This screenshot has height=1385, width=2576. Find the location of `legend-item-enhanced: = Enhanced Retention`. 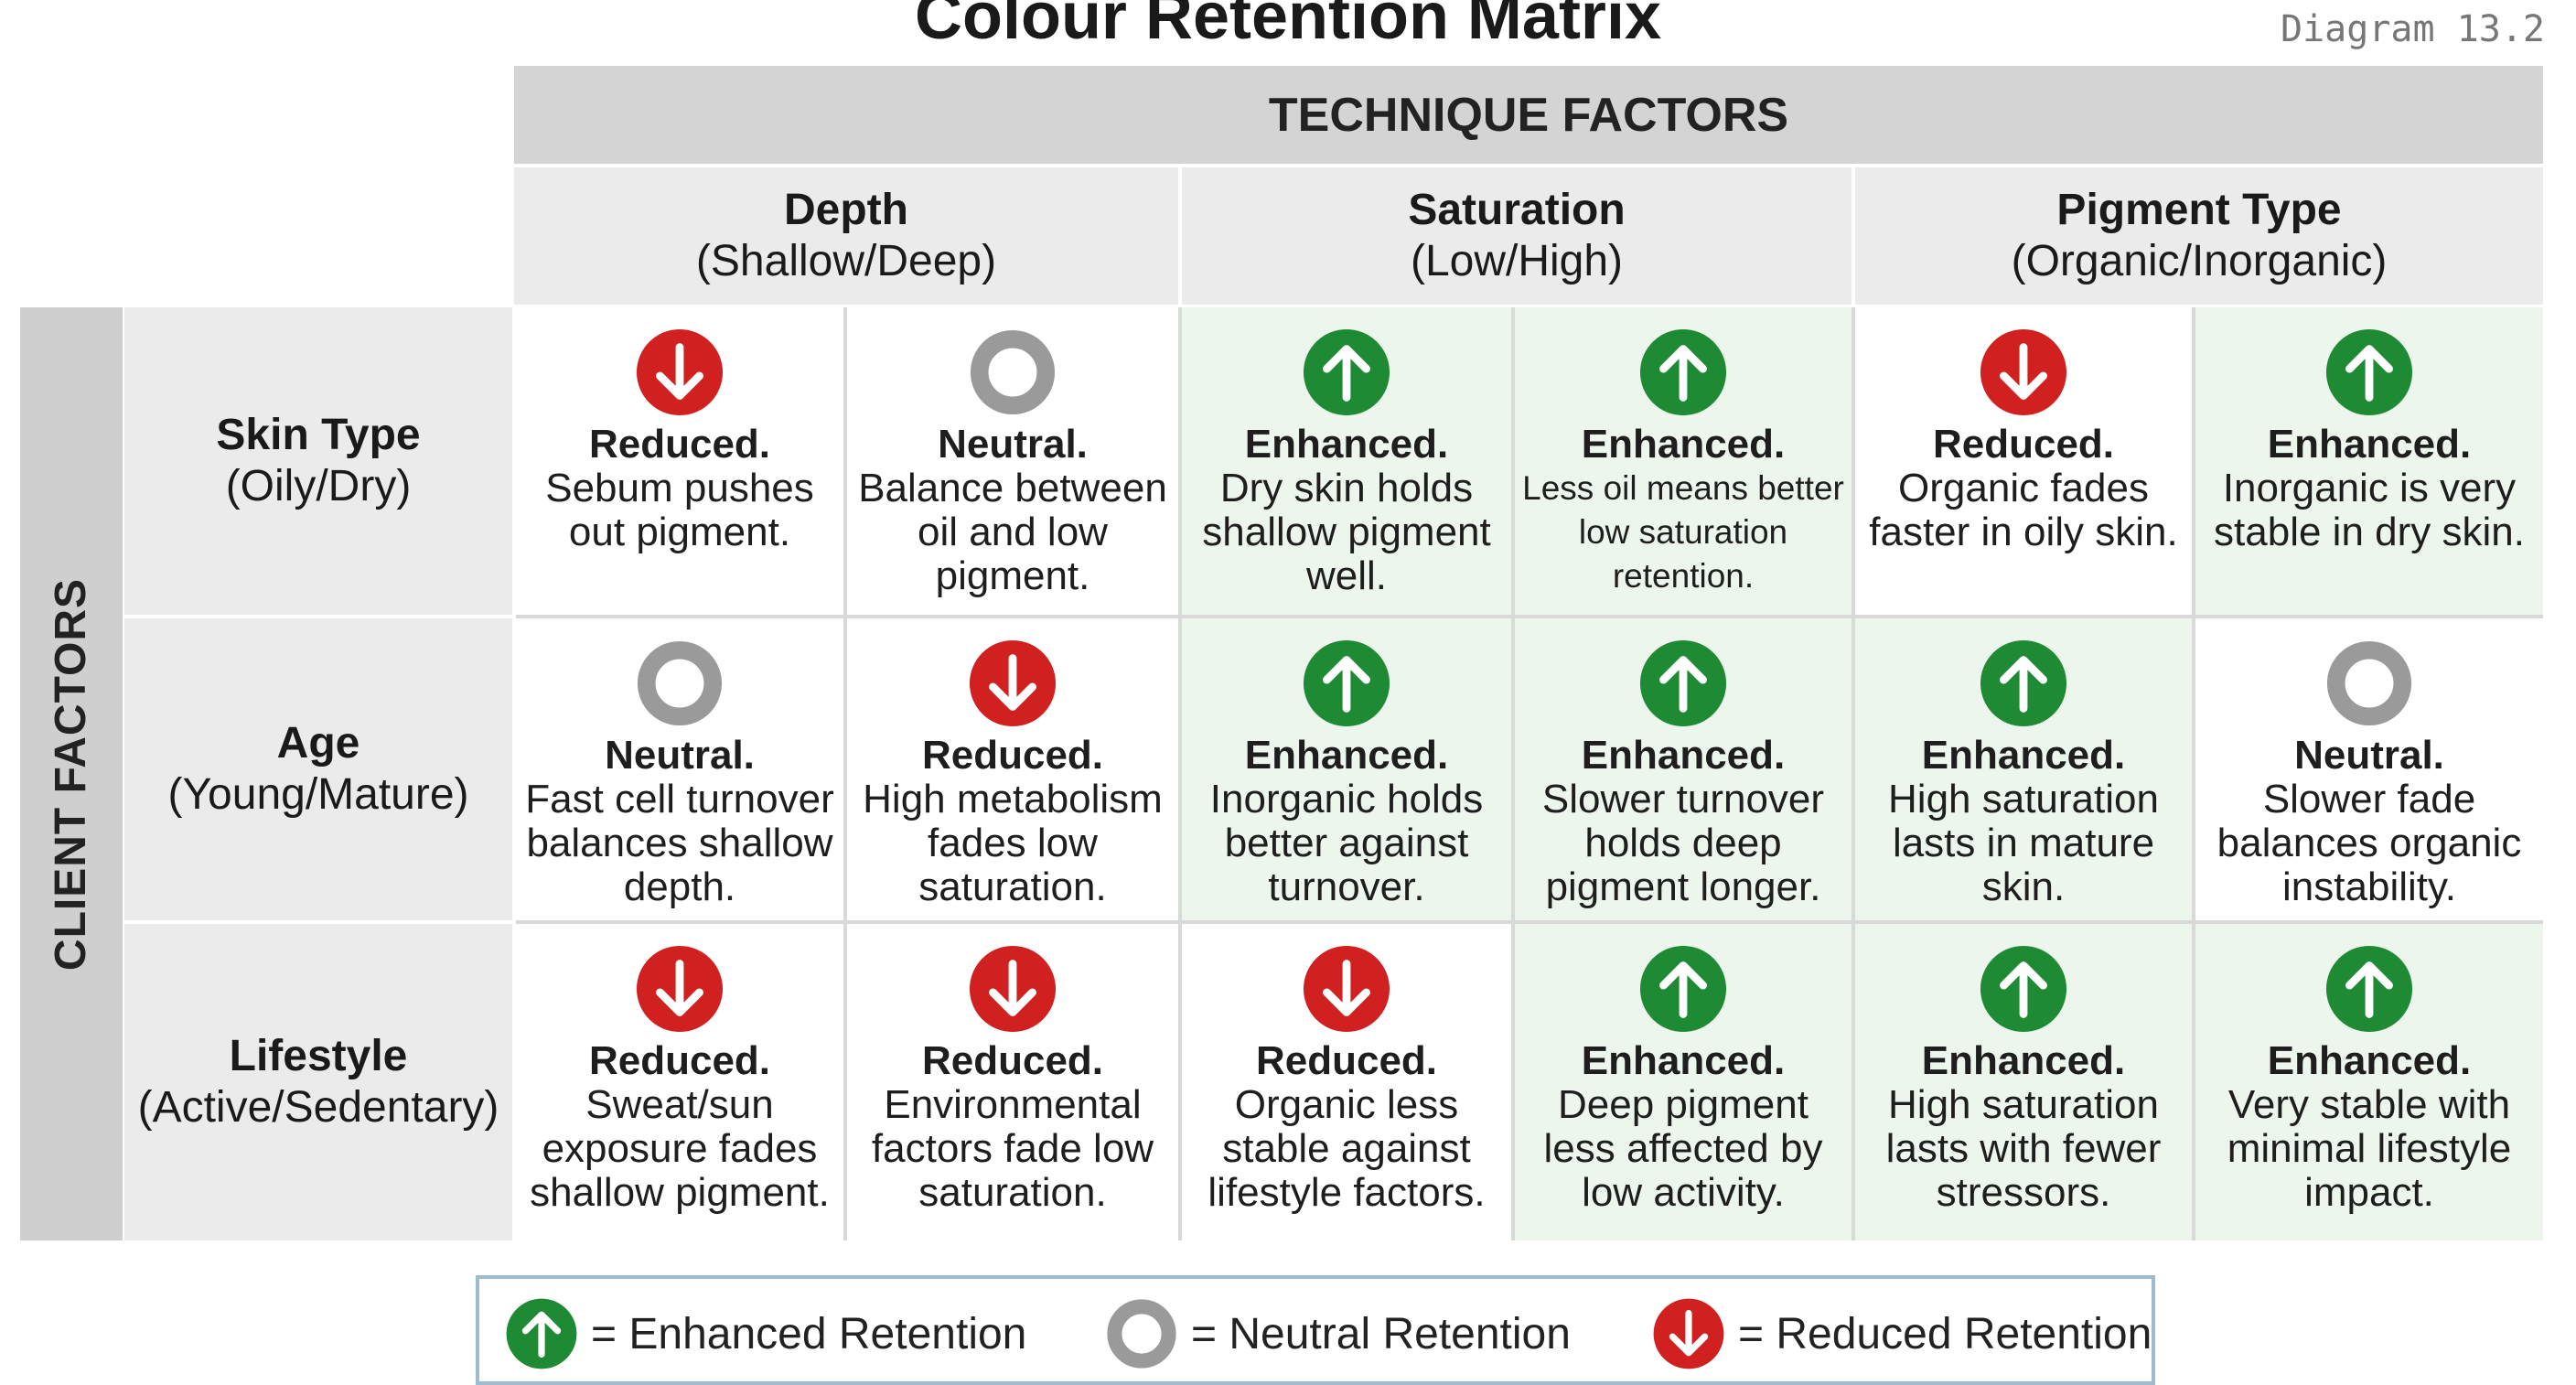

legend-item-enhanced: = Enhanced Retention is located at coordinates (766, 1333).